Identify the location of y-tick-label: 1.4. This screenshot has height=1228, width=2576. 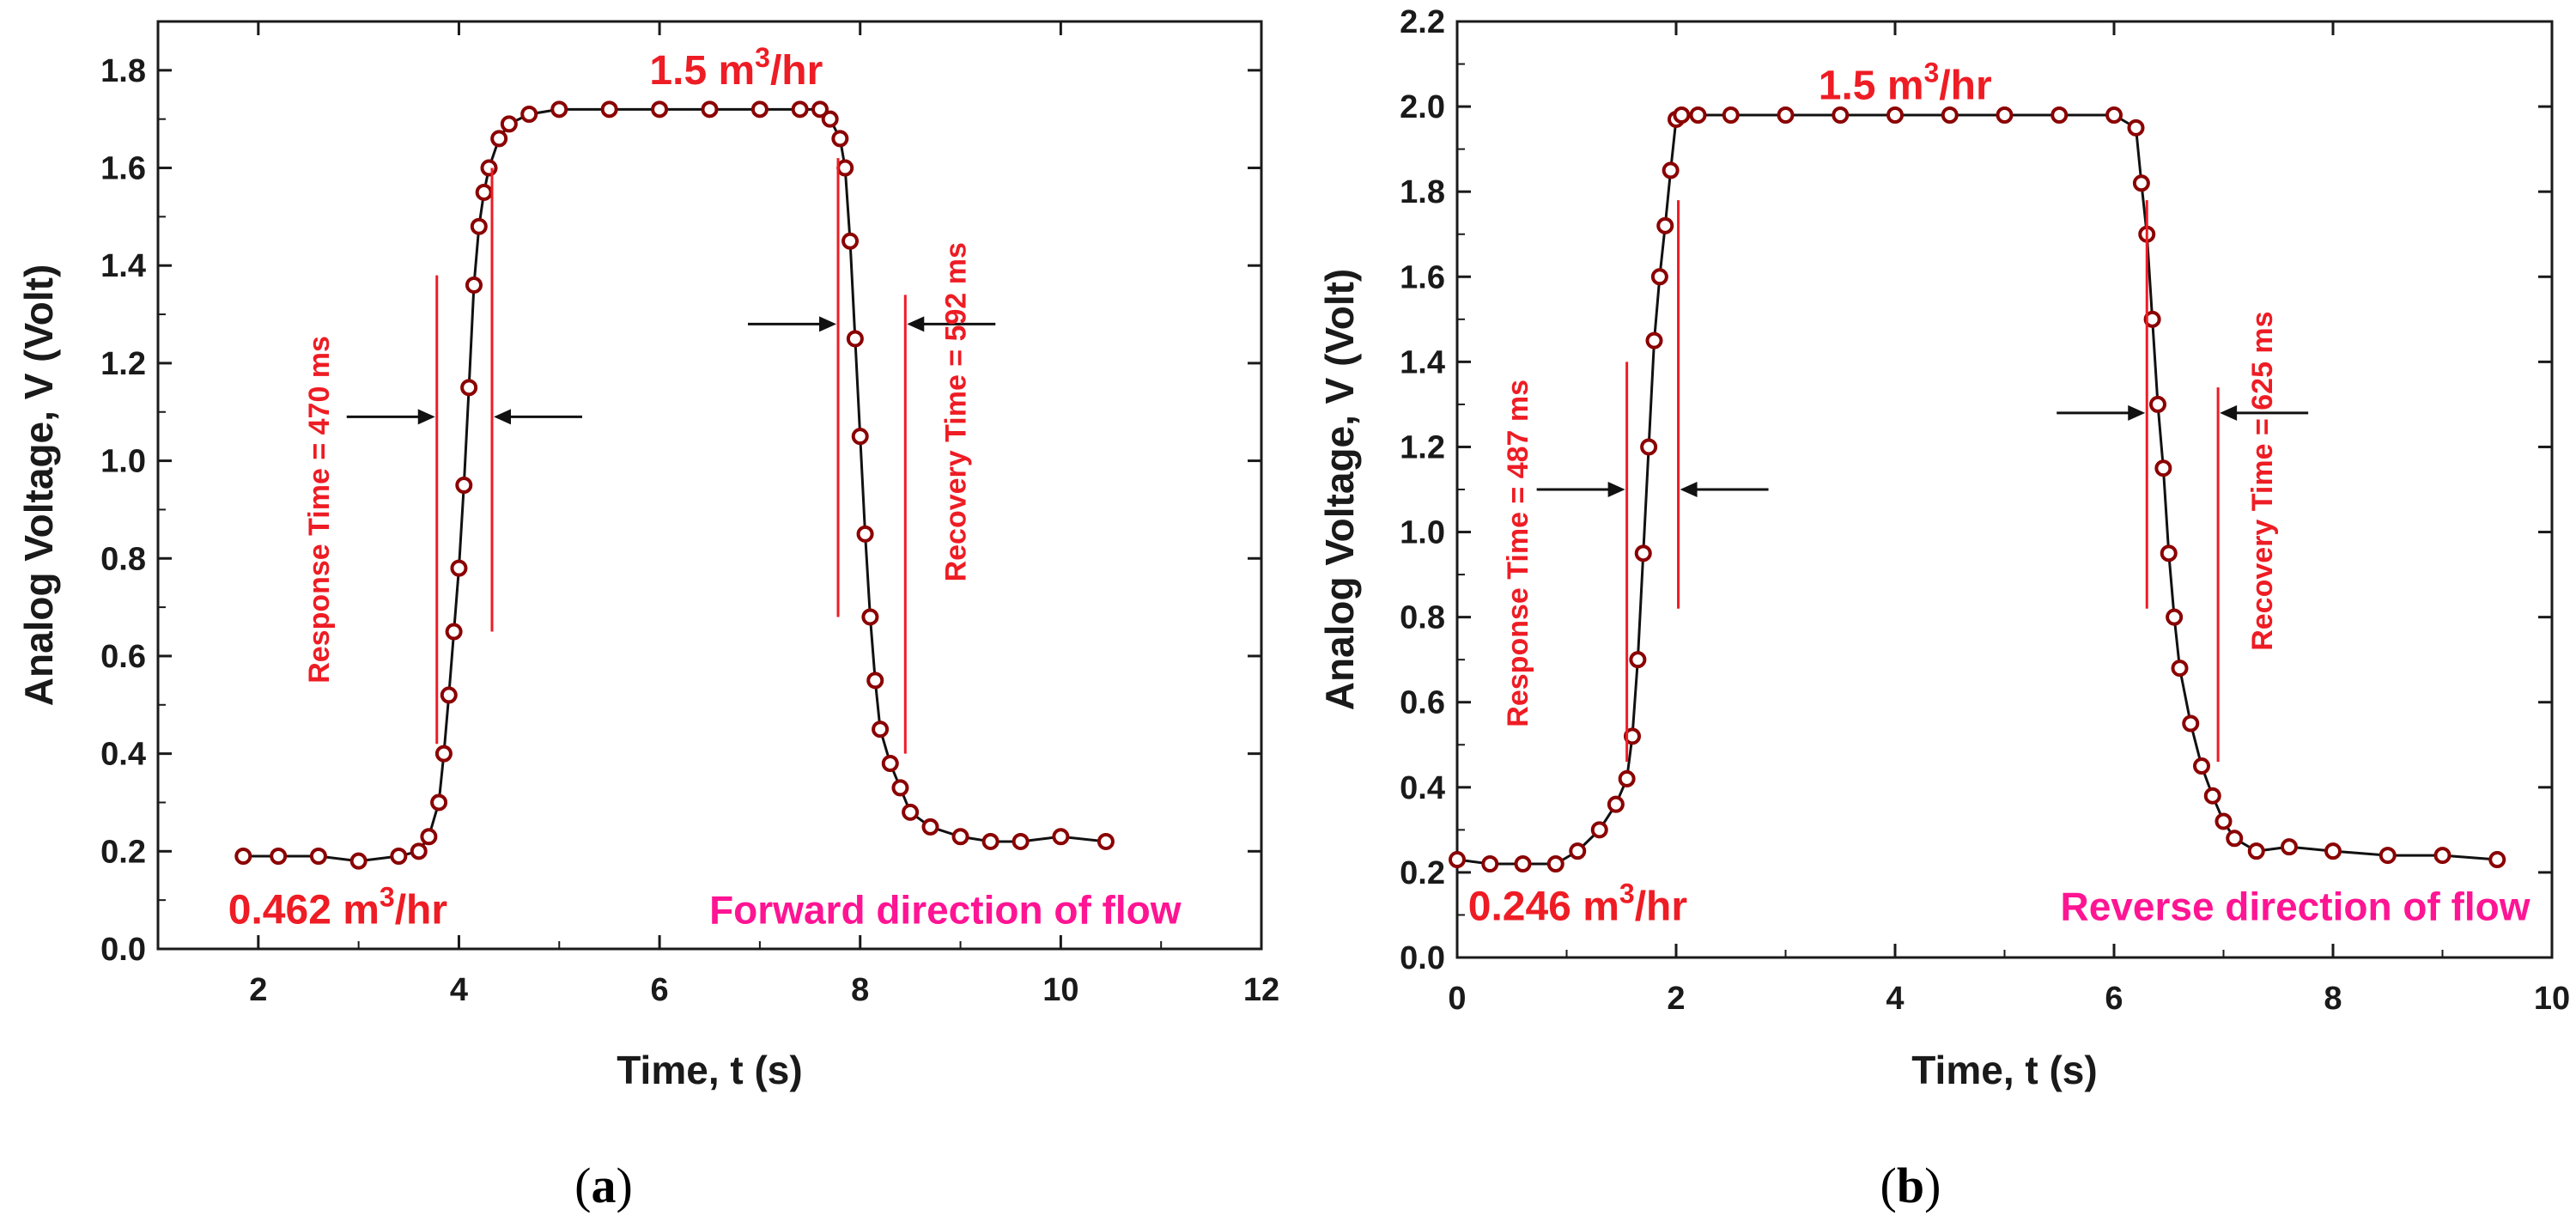
(1422, 362).